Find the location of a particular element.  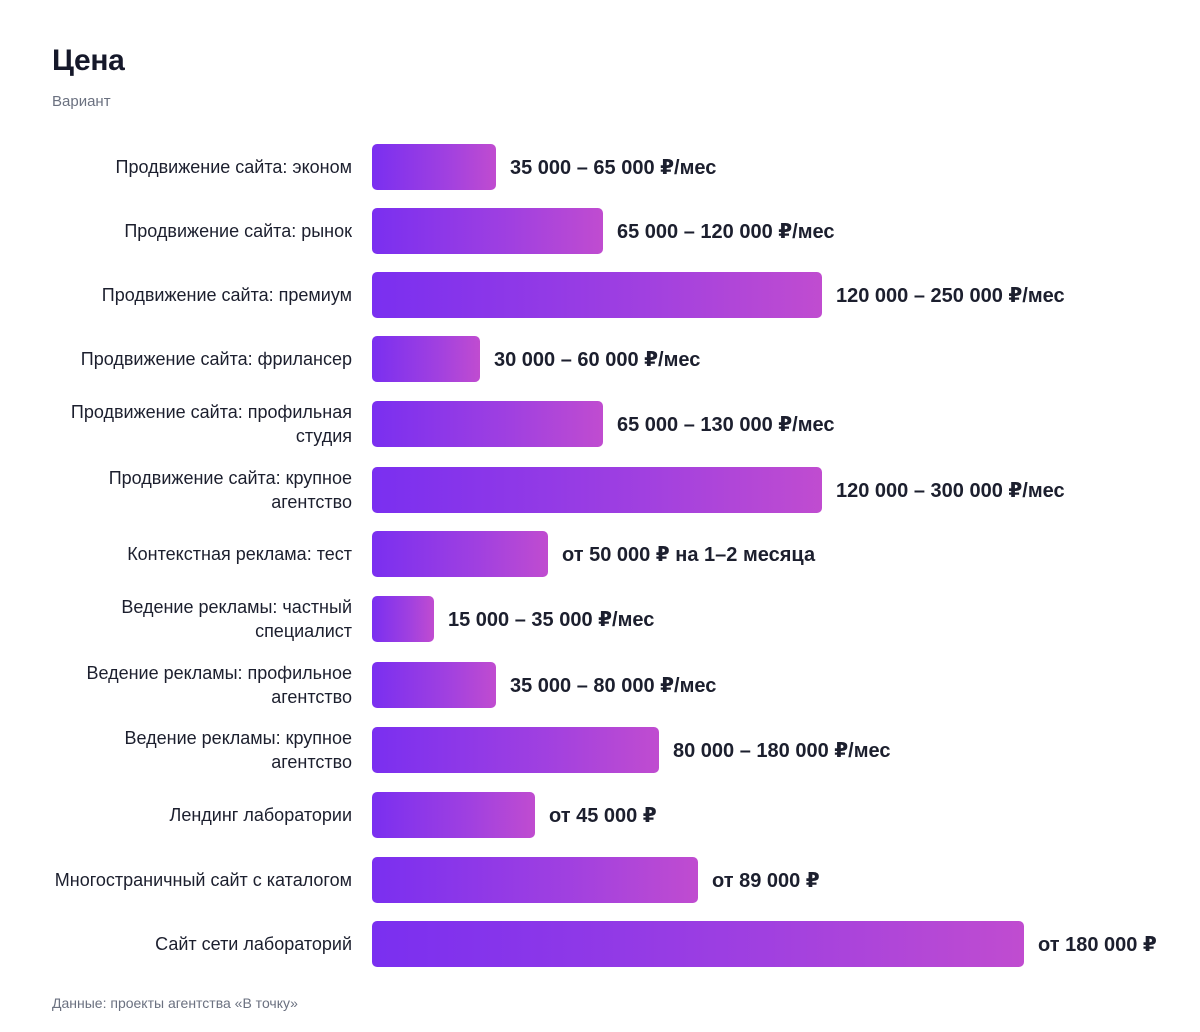

value-label: от 50 000 ₽ на 1–2 месяца is located at coordinates (689, 554).